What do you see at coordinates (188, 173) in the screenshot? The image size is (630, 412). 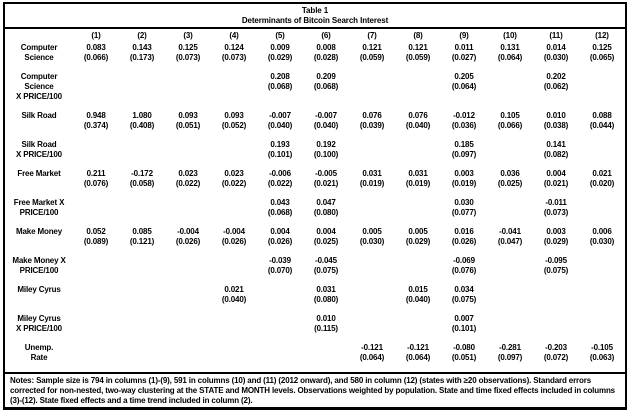 I see `coefficient-value: 0.023` at bounding box center [188, 173].